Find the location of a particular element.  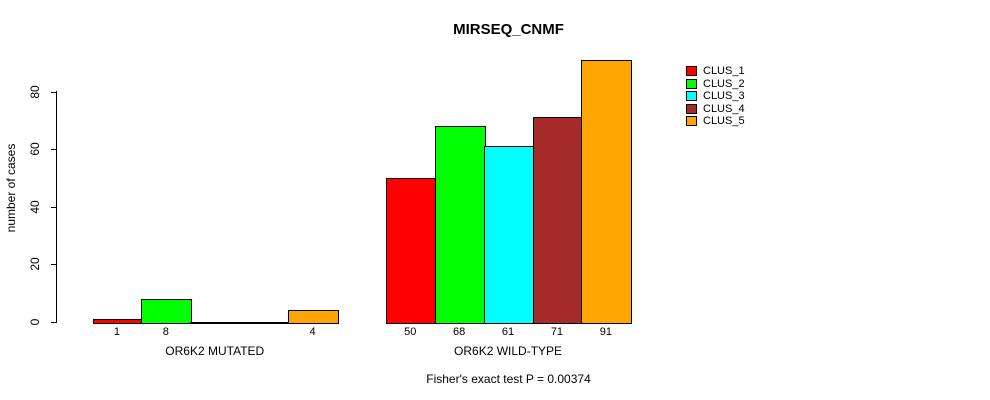

bar-value-label: 71 is located at coordinates (557, 332).